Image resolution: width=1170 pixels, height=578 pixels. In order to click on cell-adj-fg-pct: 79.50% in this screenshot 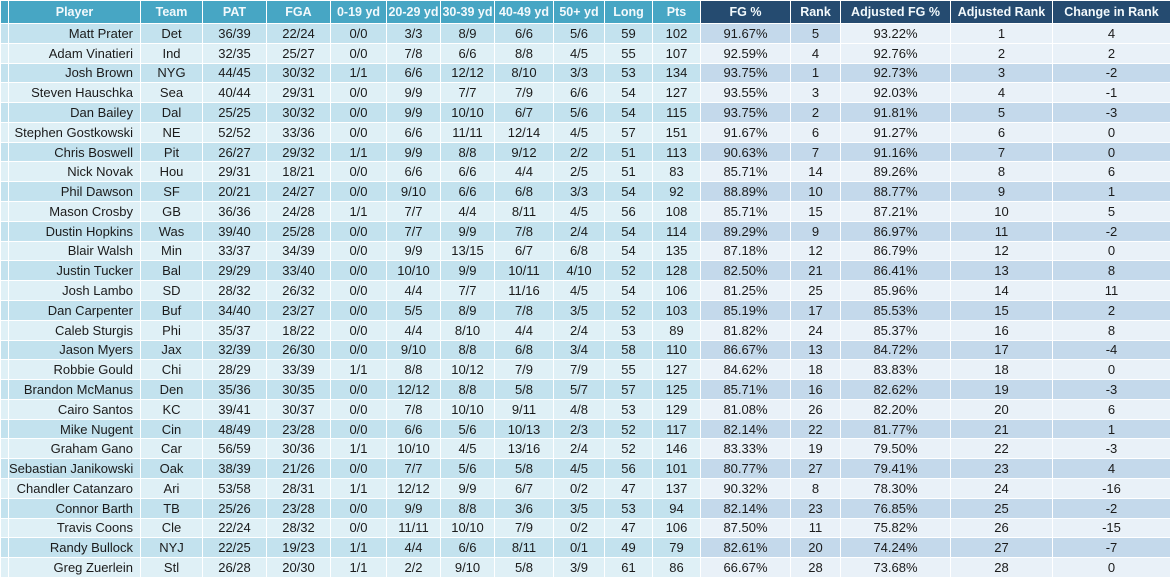, I will do `click(895, 449)`.